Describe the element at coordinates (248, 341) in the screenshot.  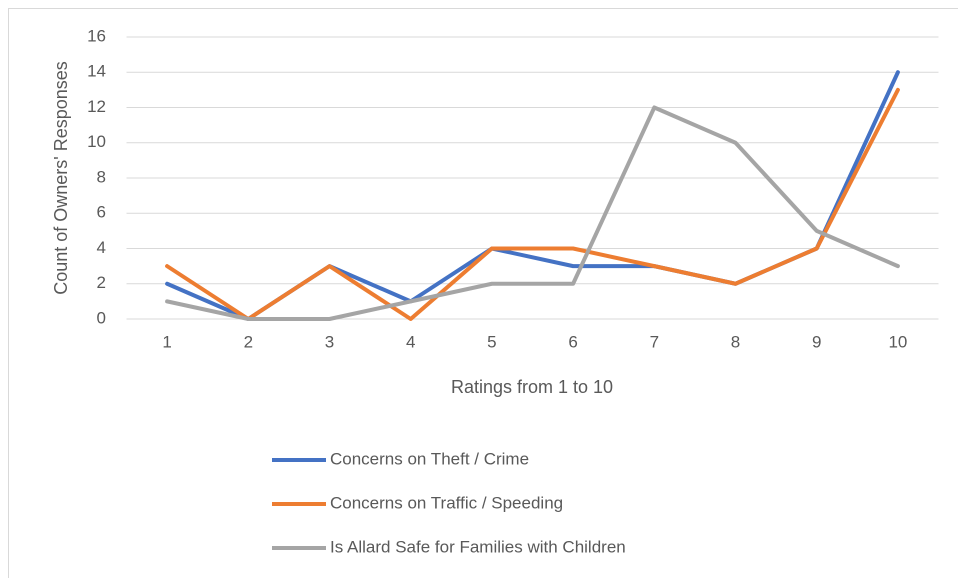
I see `x-tick-label: 2` at that location.